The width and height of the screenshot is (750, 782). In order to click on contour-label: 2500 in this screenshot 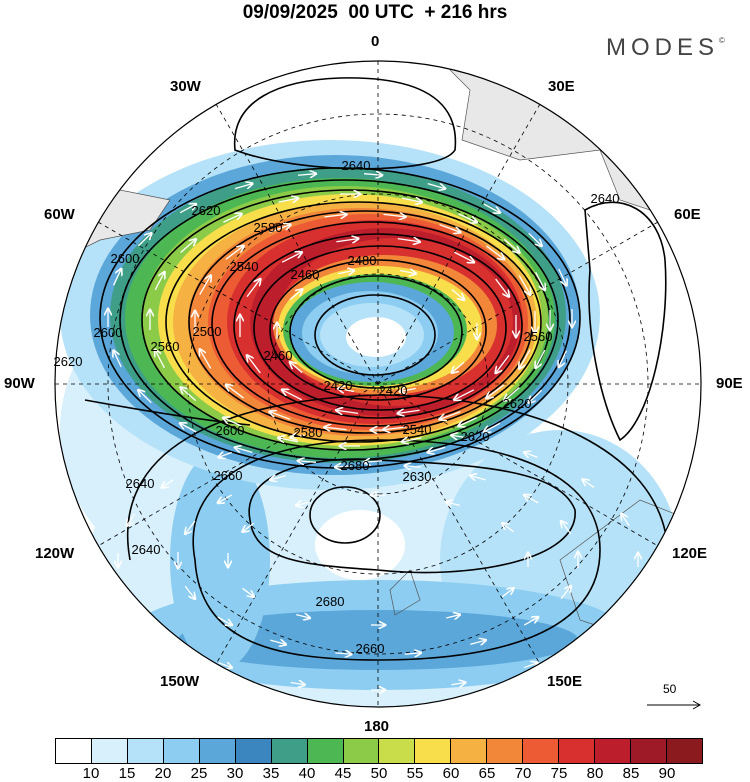, I will do `click(207, 331)`.